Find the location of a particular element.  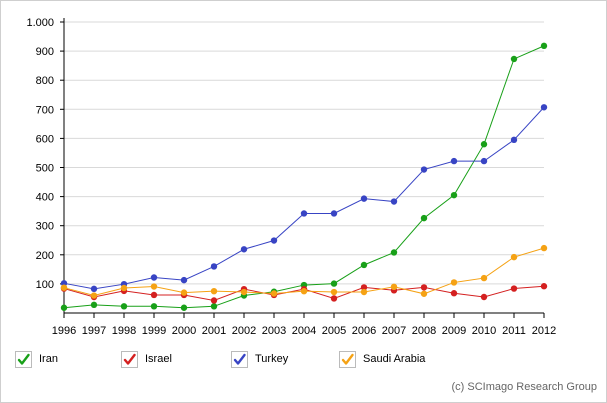

legend-label: Iran is located at coordinates (48, 359).